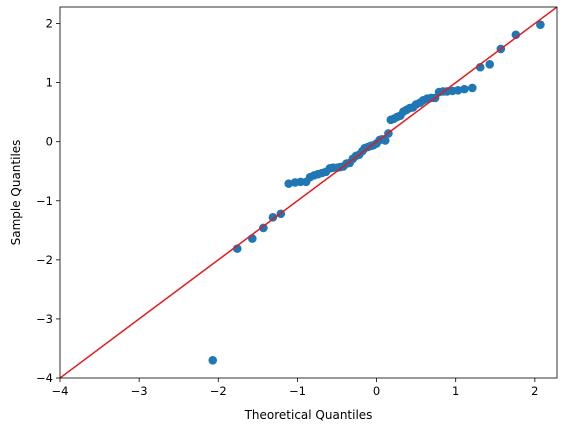  I want to click on y-tick-label: −4, so click(44, 378).